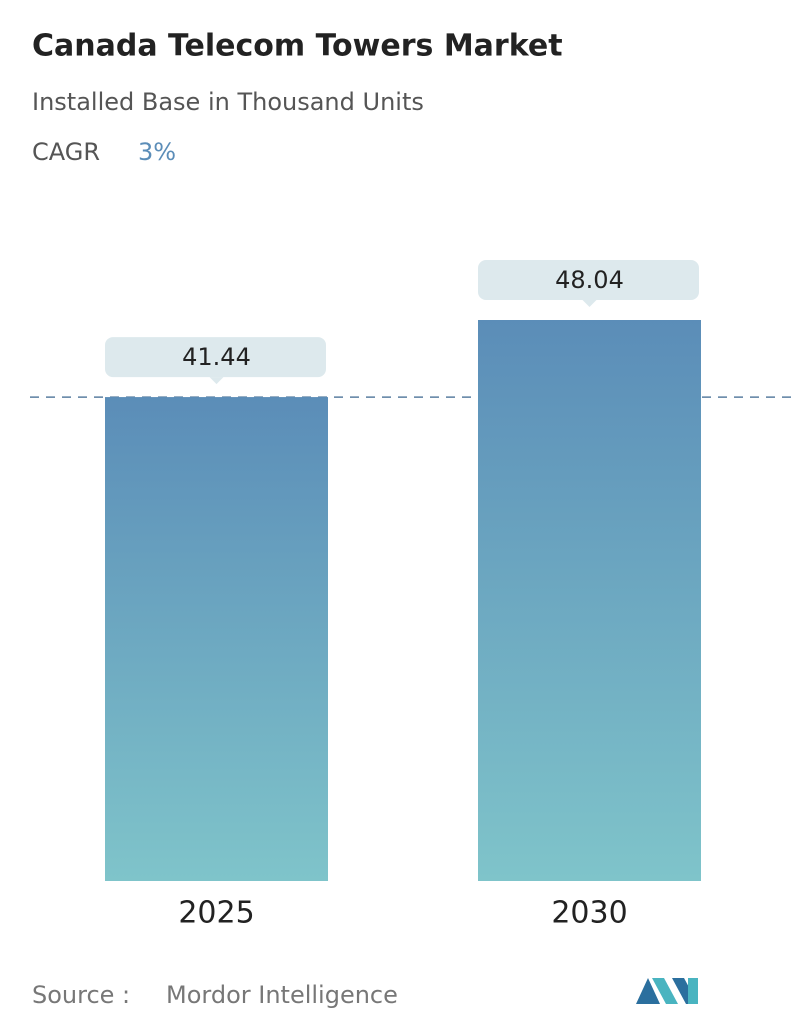 Image resolution: width=796 pixels, height=1034 pixels. I want to click on logo, so click(667, 991).